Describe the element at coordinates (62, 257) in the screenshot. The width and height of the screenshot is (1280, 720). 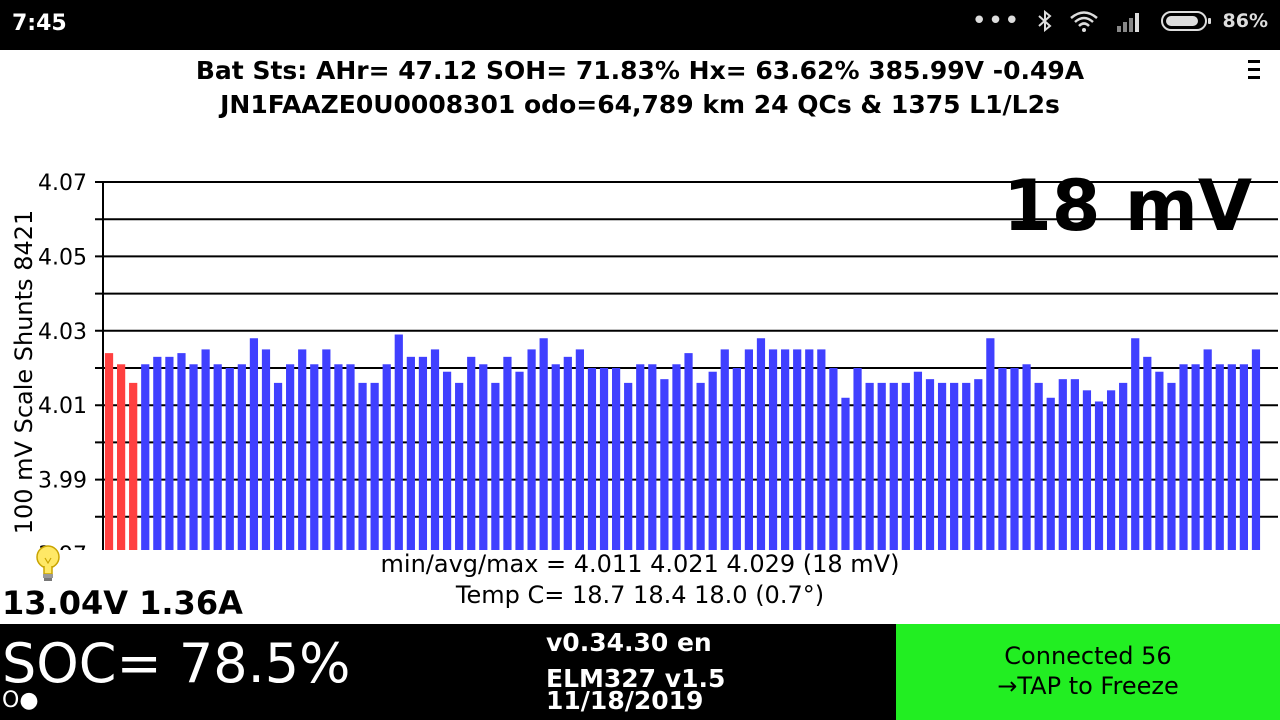
I see `y-tick-label: 4.05` at that location.